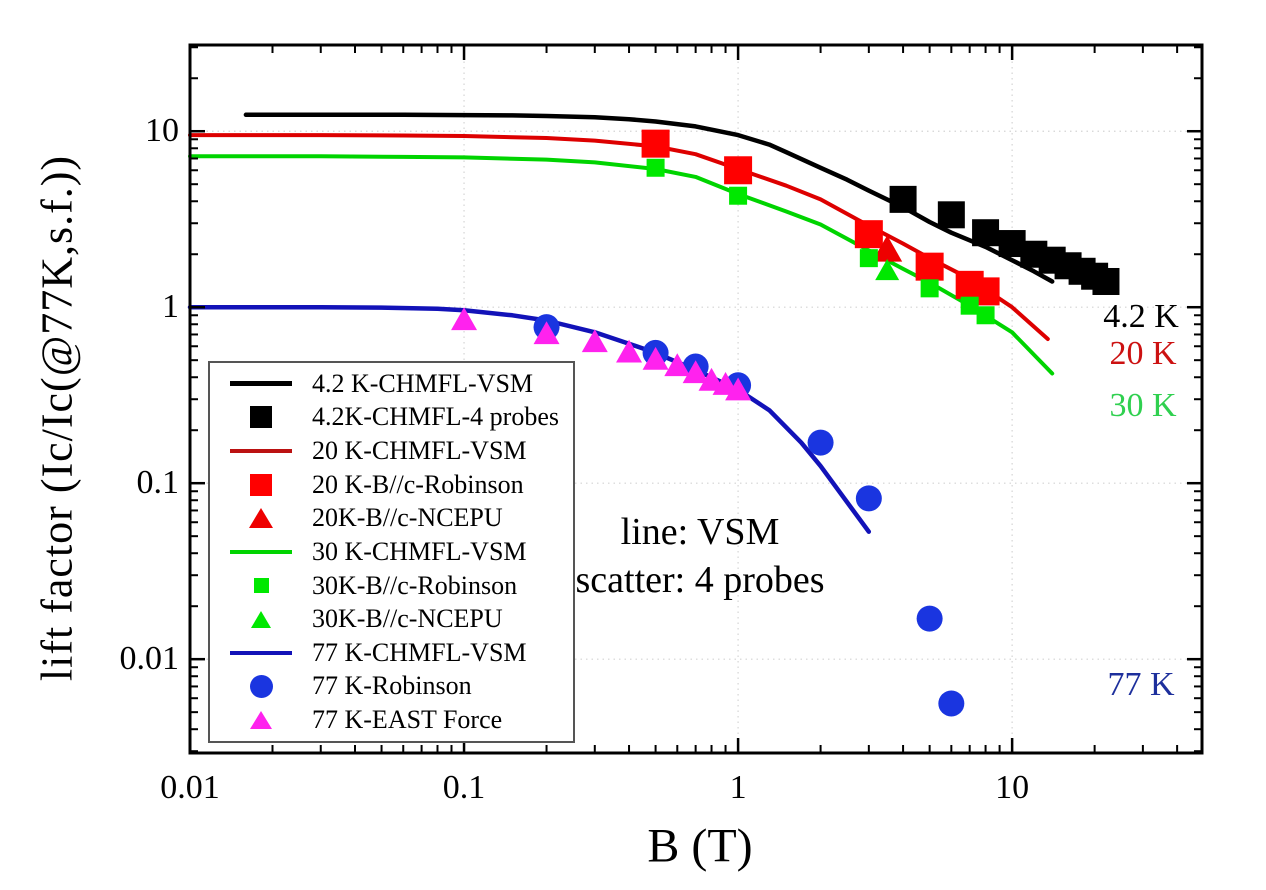  I want to click on legend-item: 30K-B//c-Robinson, so click(391, 585).